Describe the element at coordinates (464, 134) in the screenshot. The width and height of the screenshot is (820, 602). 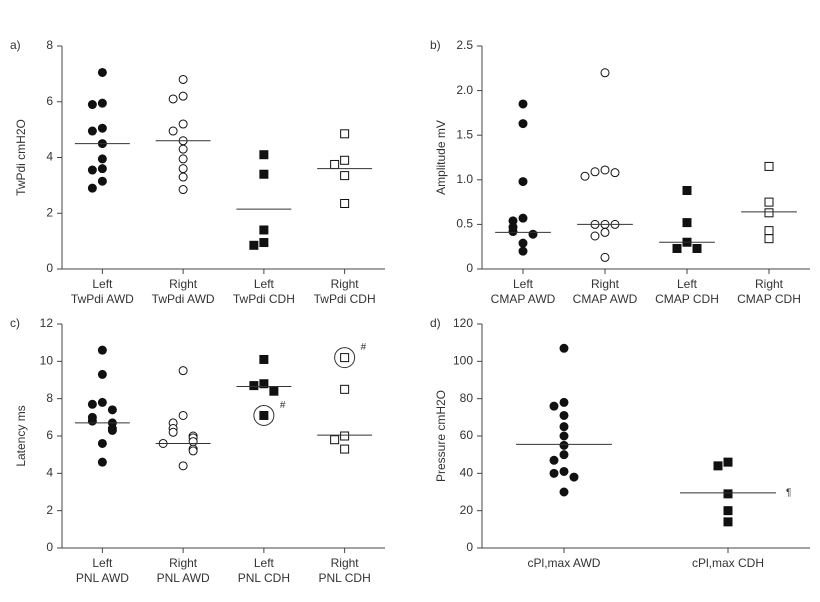
I see `y-tick-label: 1.5` at that location.